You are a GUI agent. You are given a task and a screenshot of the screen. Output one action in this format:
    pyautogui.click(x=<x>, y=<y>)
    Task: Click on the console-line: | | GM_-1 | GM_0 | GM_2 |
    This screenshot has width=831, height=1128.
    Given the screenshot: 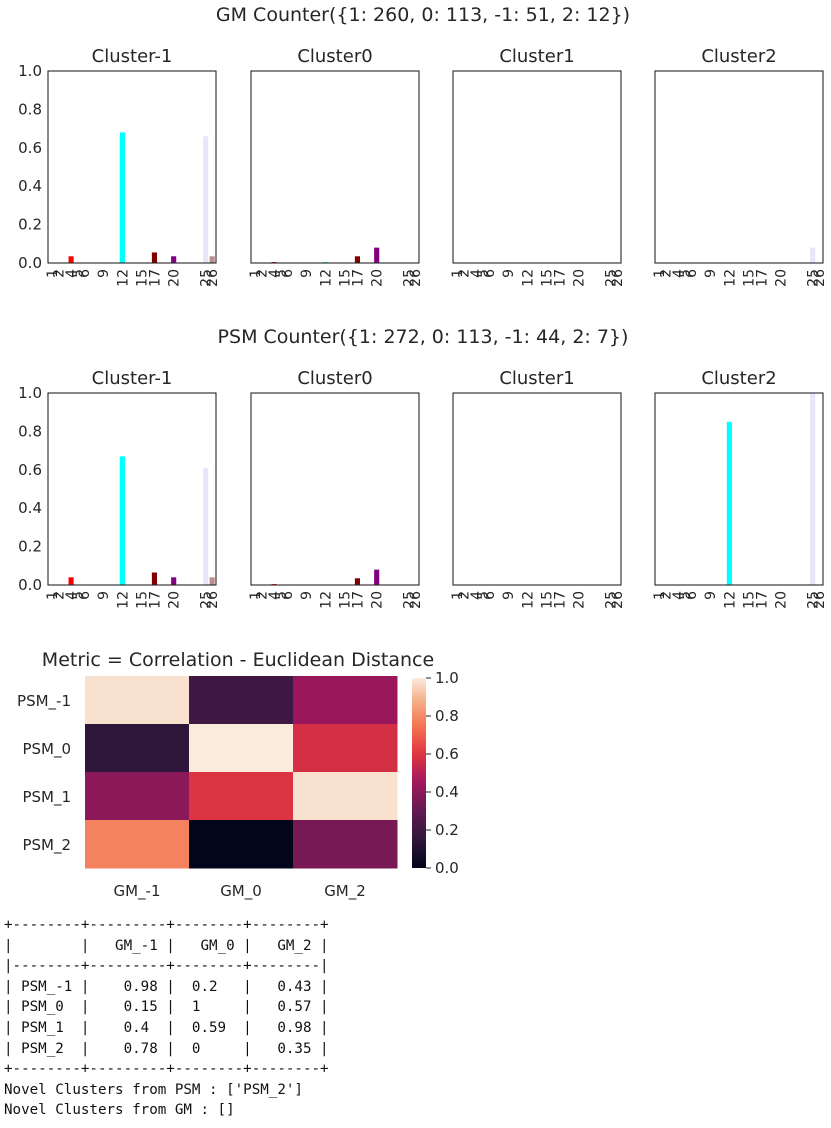 What is the action you would take?
    pyautogui.click(x=166, y=945)
    